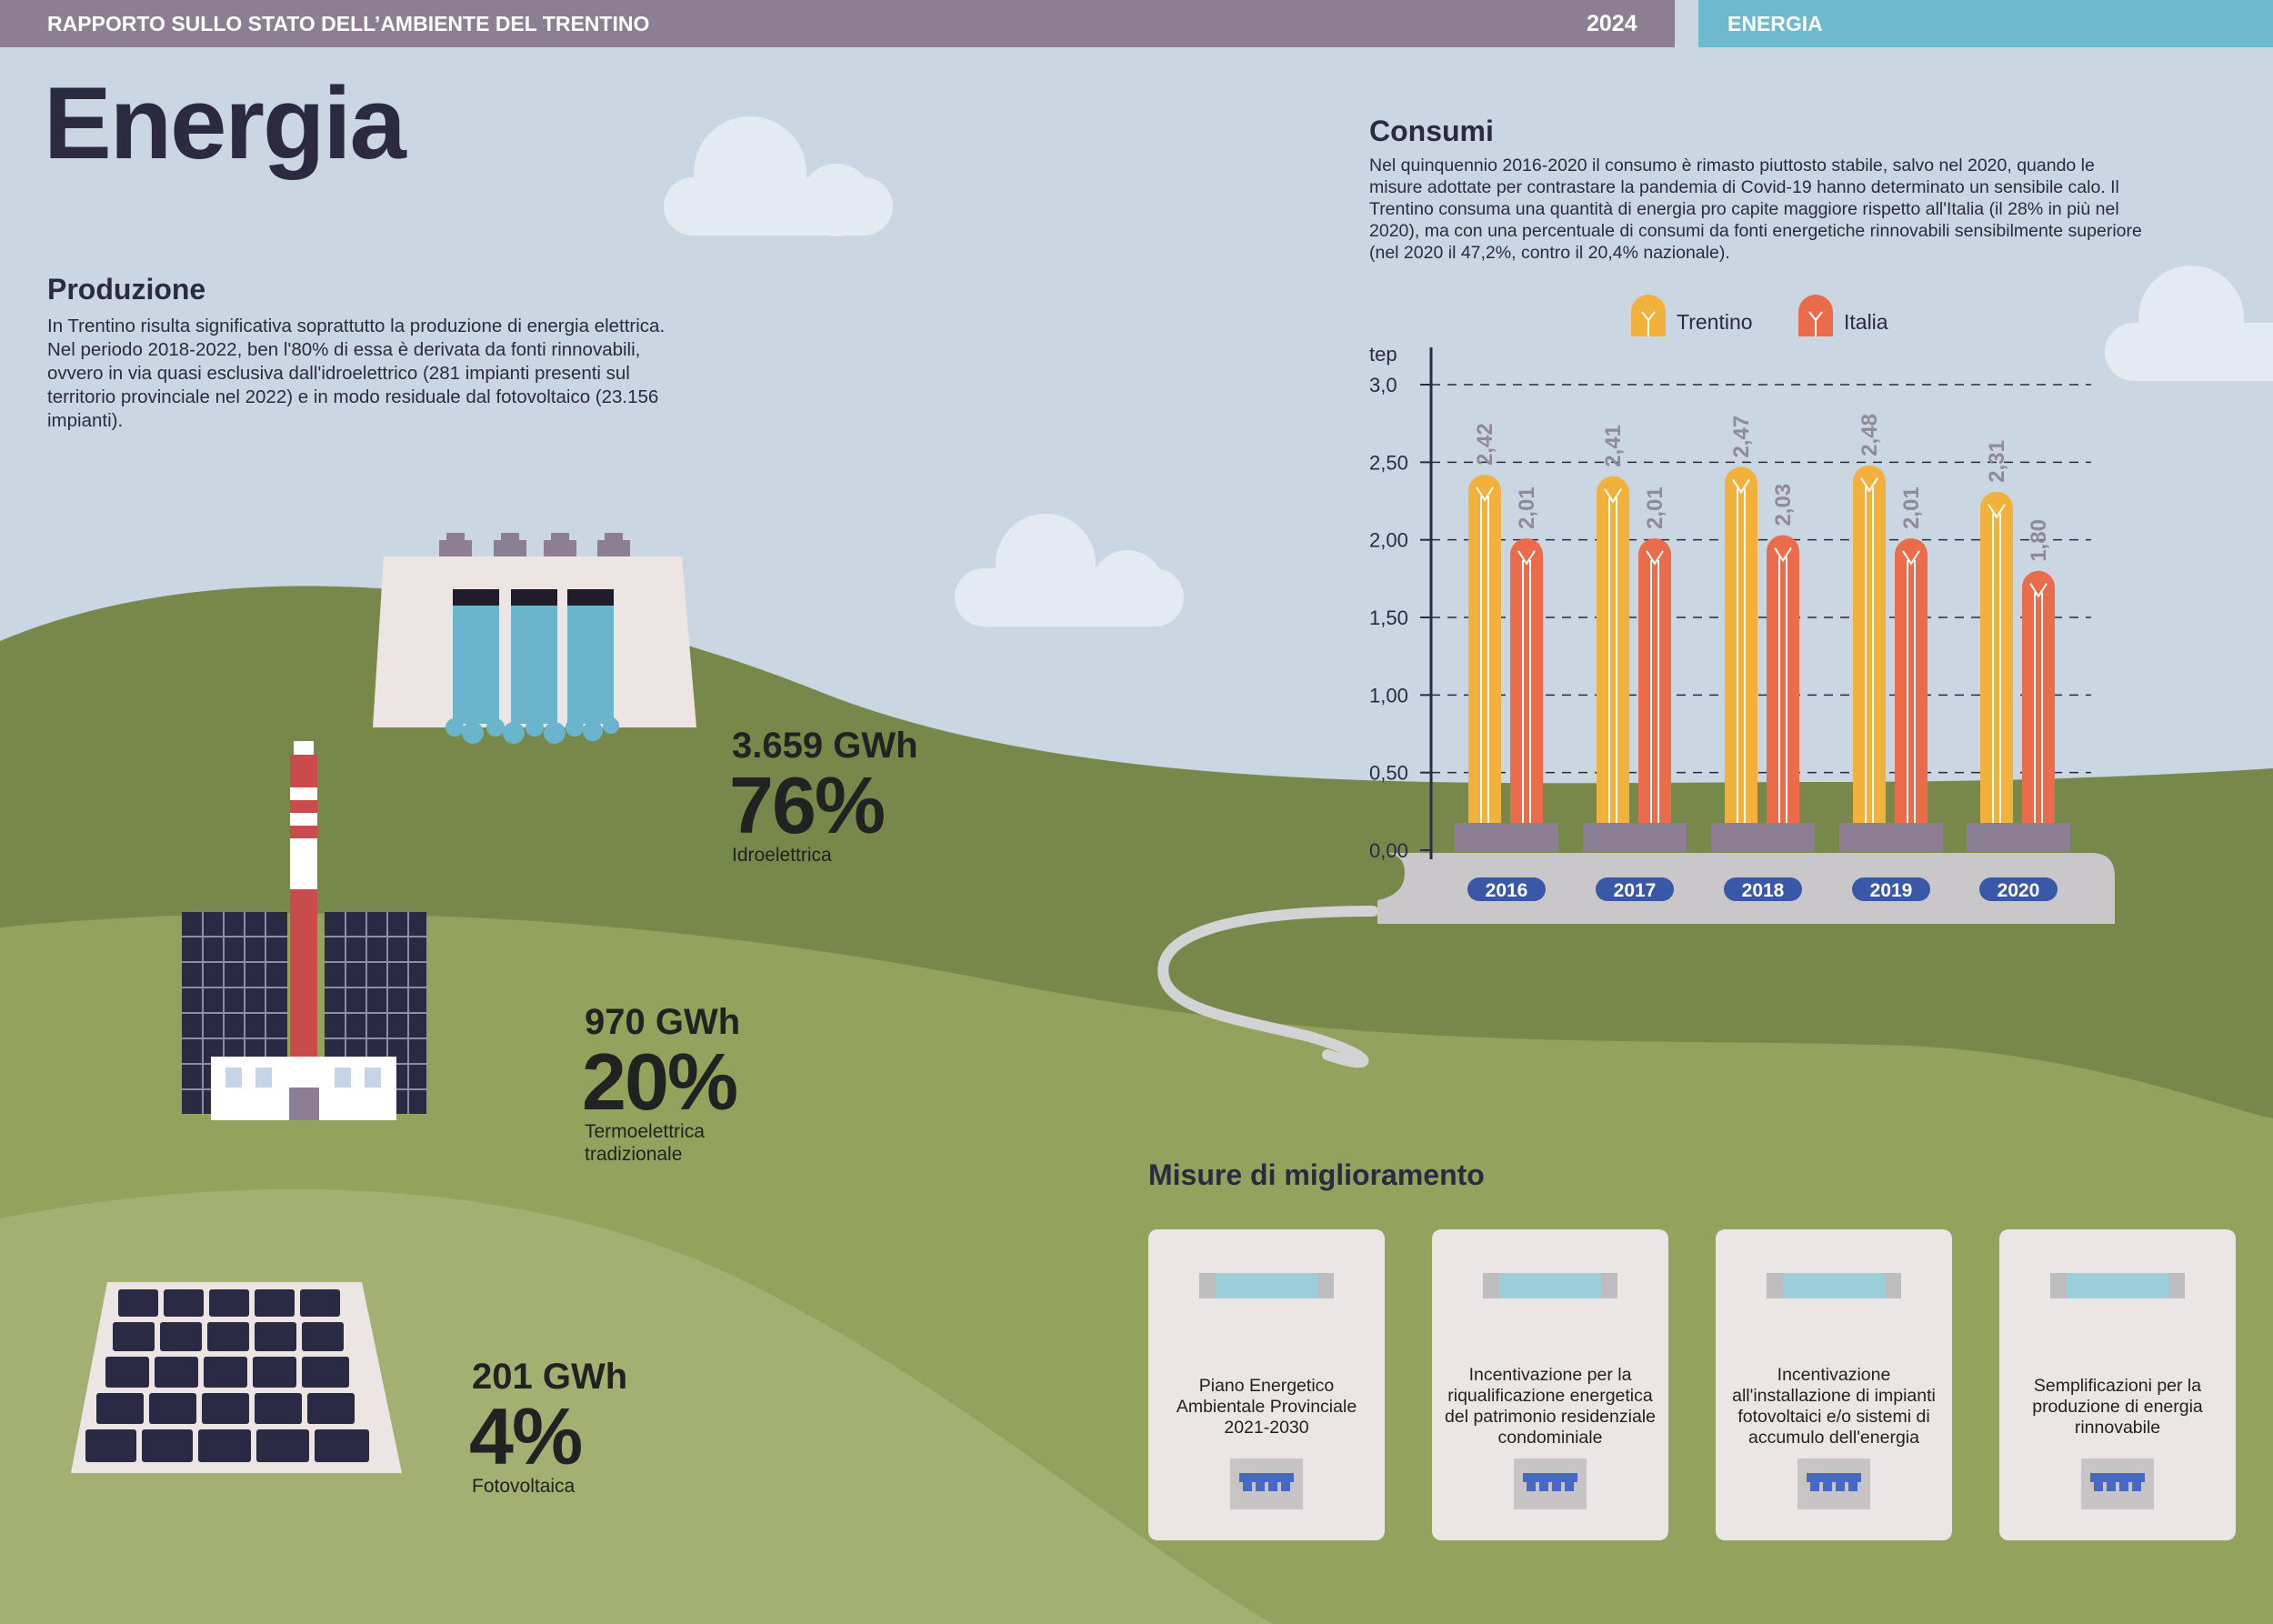  I want to click on section-label: ENERGIA, so click(1775, 23).